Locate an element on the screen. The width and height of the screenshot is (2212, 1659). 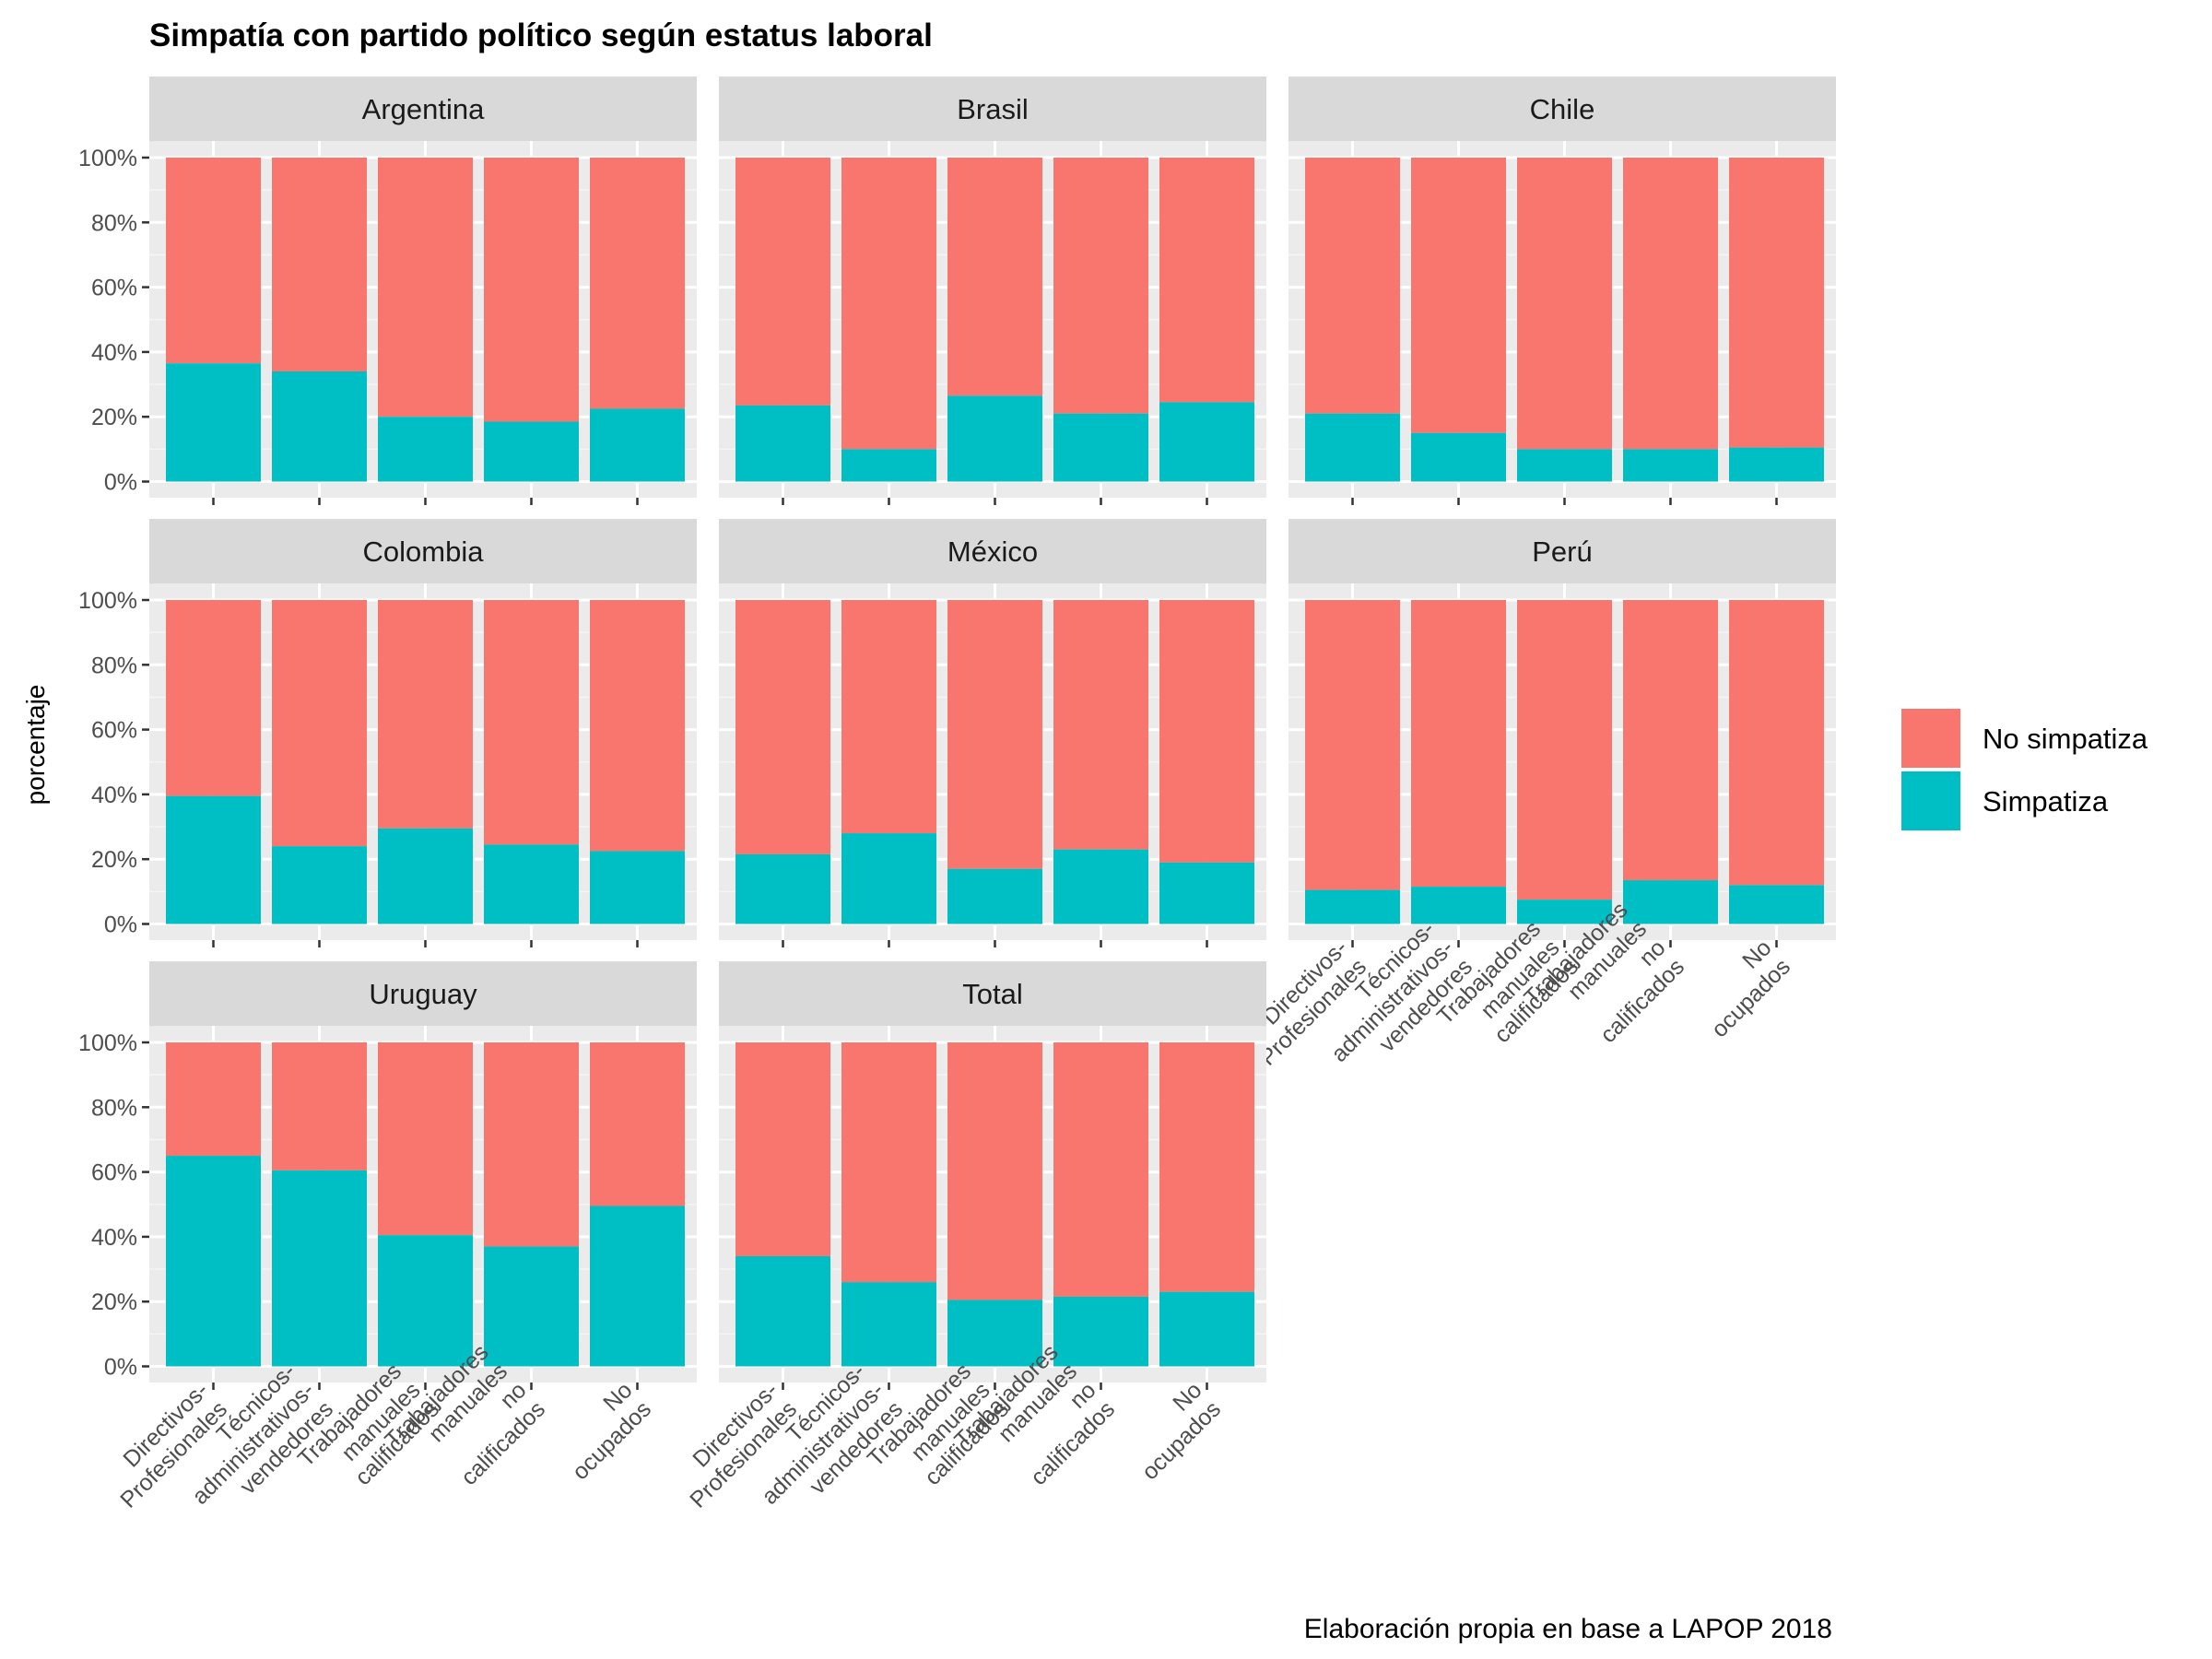
facet-strip-label: Total is located at coordinates (992, 994).